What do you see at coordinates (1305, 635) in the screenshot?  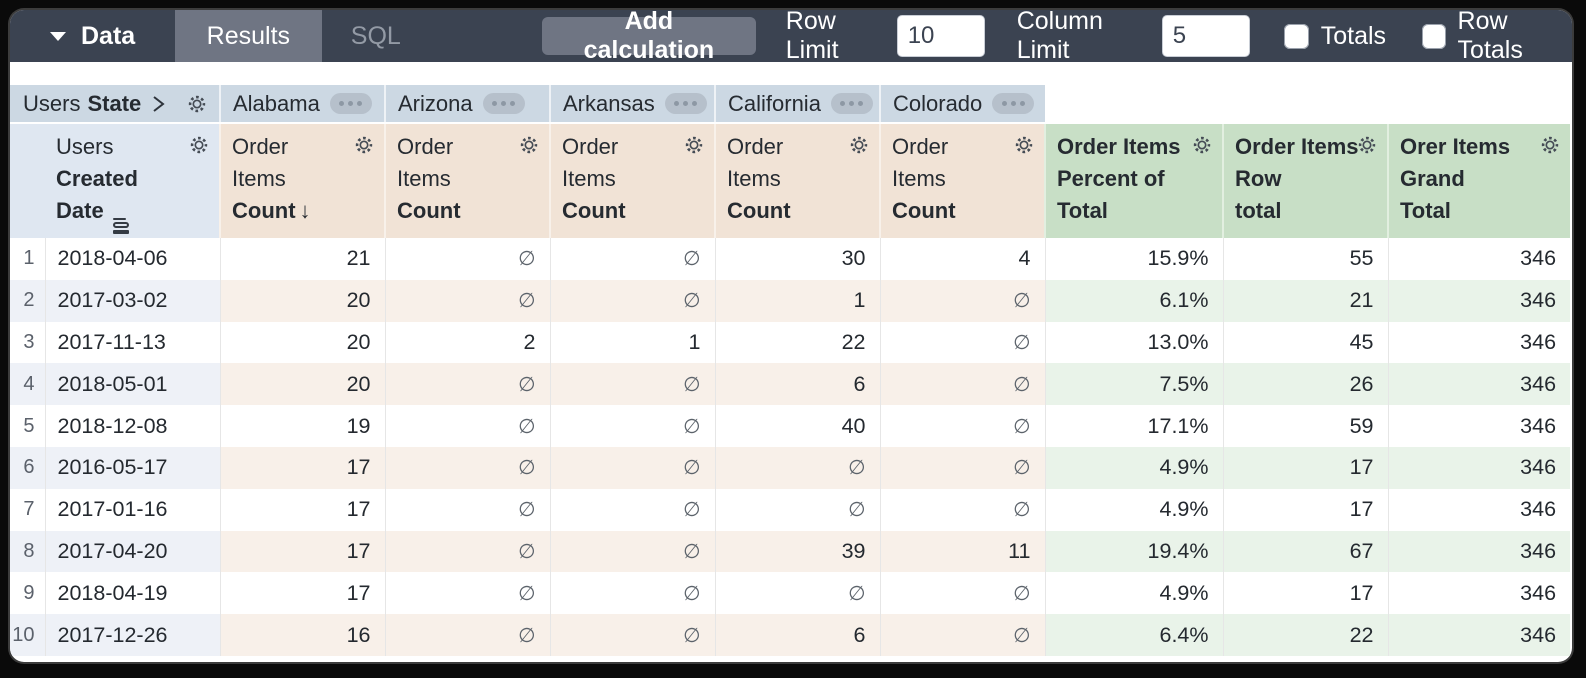 I see `row-total-cell: 22` at bounding box center [1305, 635].